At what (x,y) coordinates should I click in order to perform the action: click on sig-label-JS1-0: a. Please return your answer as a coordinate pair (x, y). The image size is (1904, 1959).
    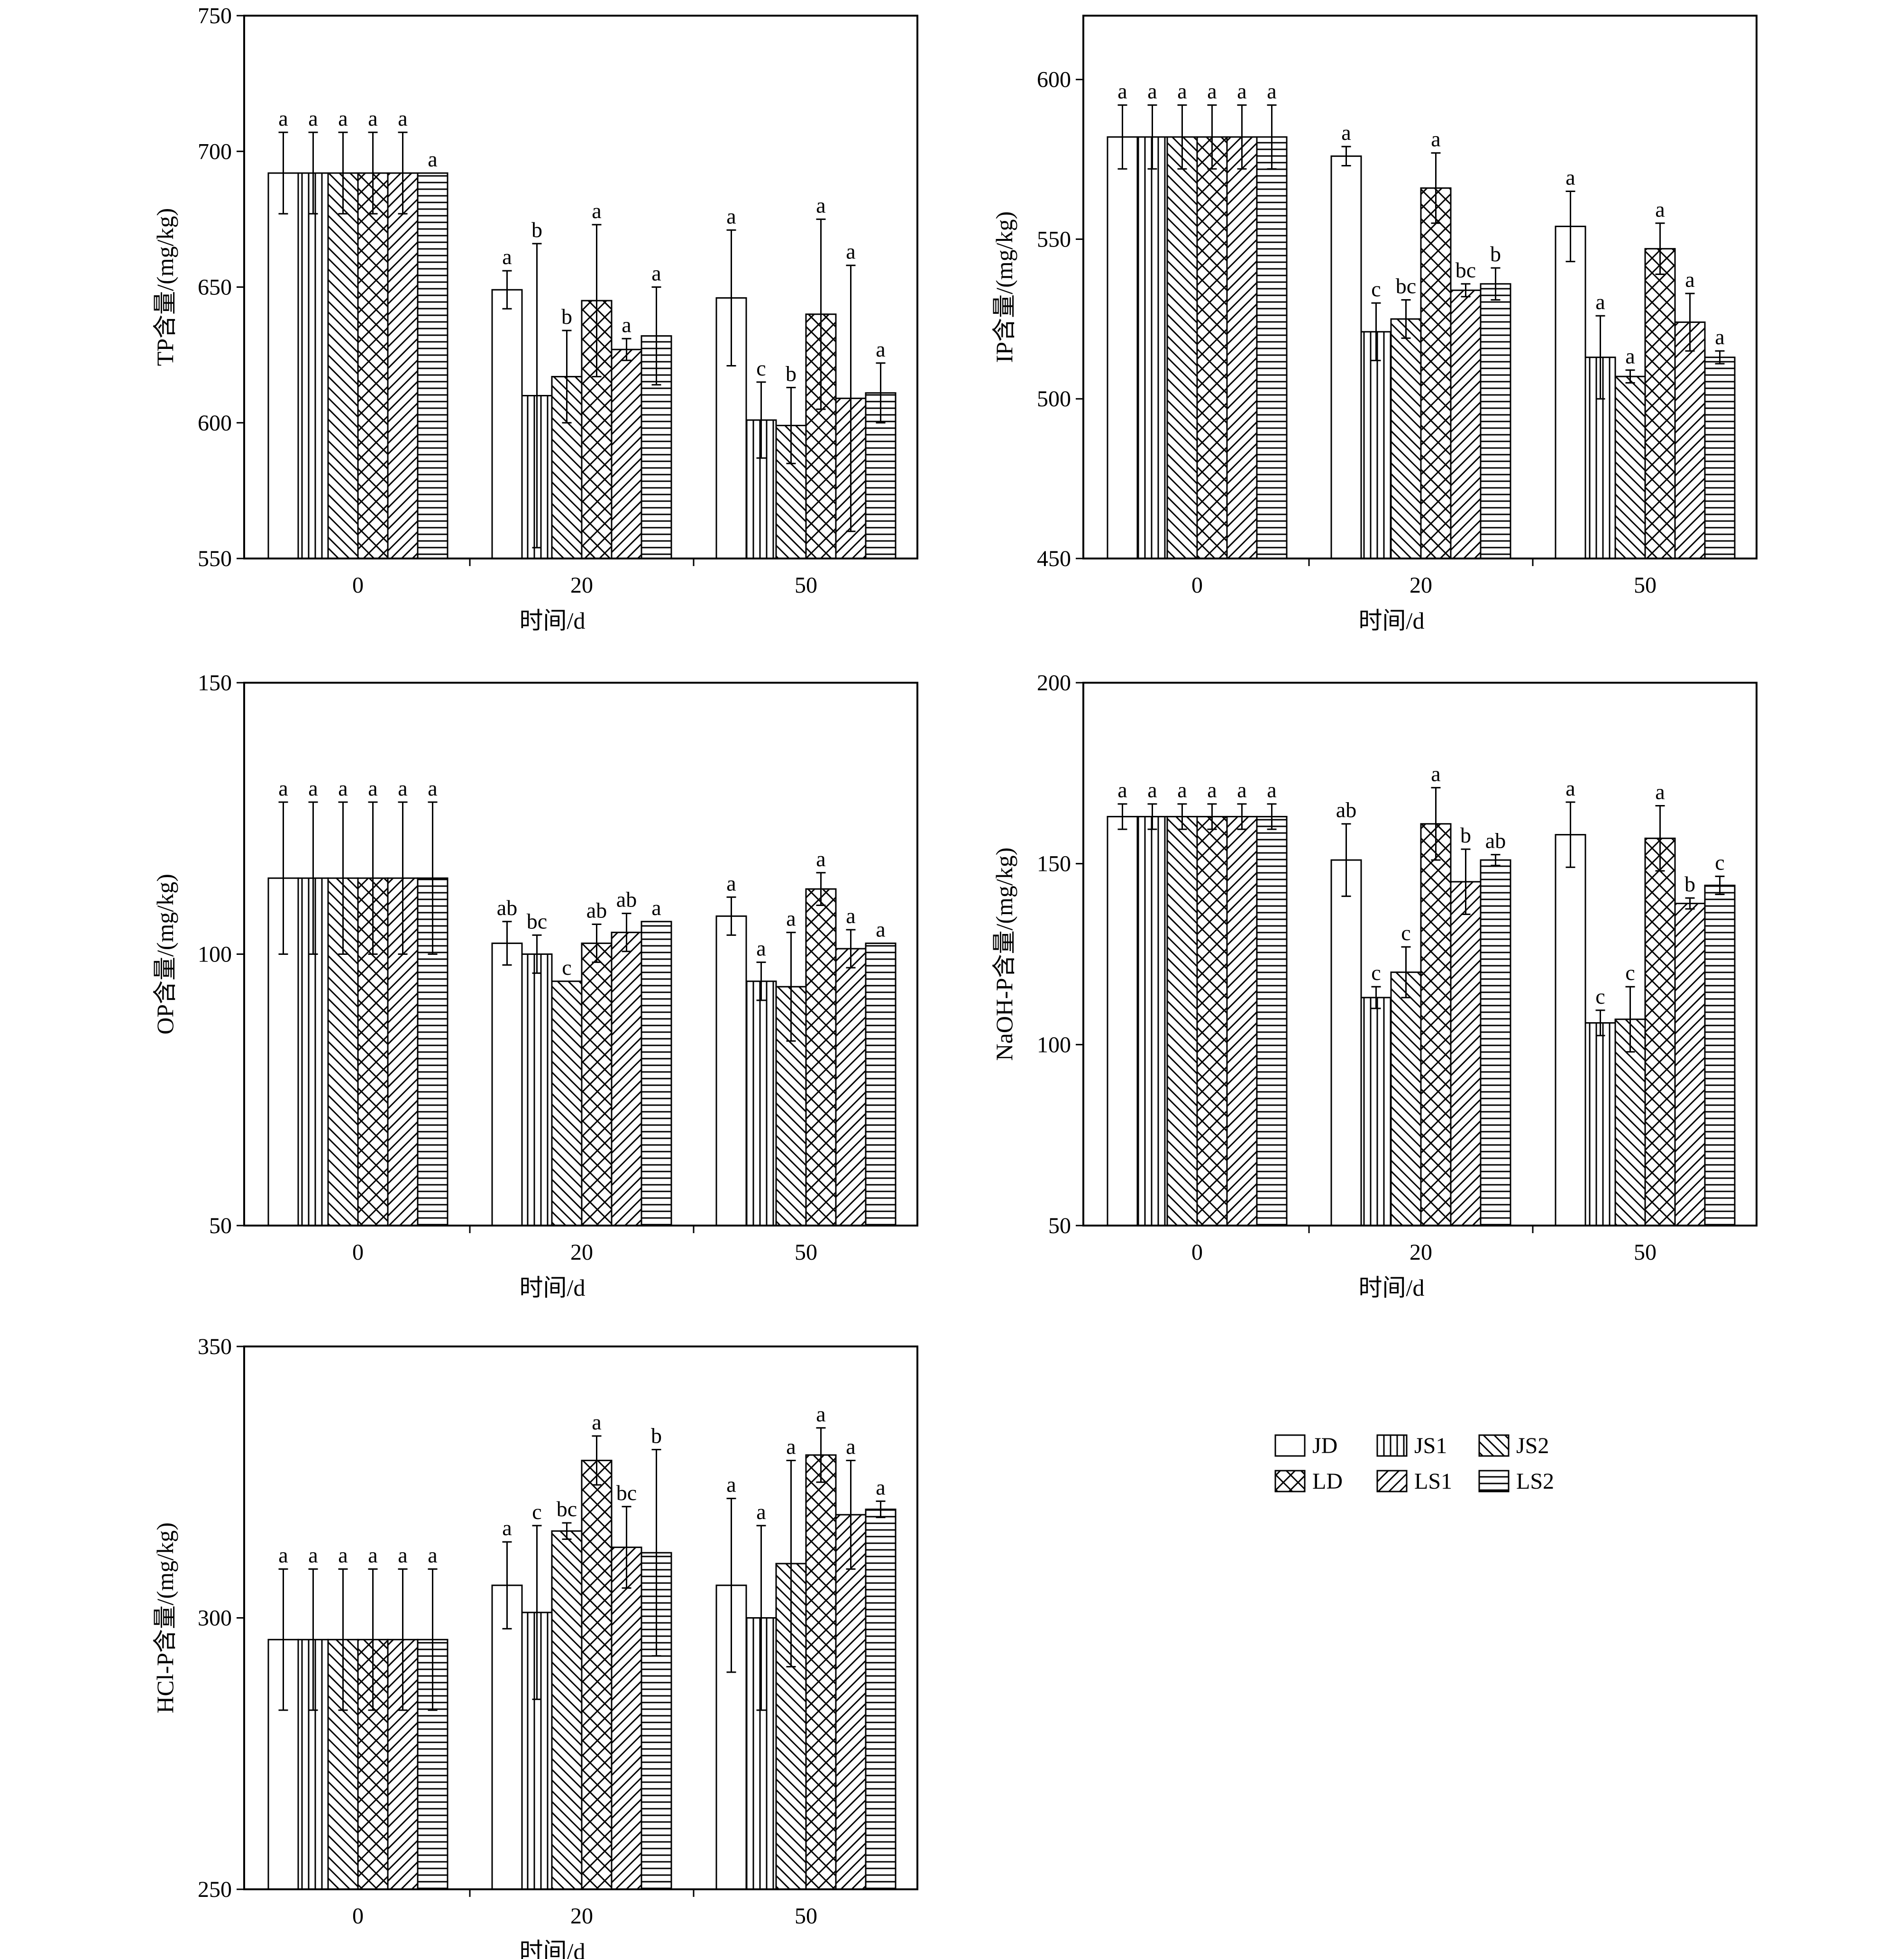
    Looking at the image, I should click on (1152, 790).